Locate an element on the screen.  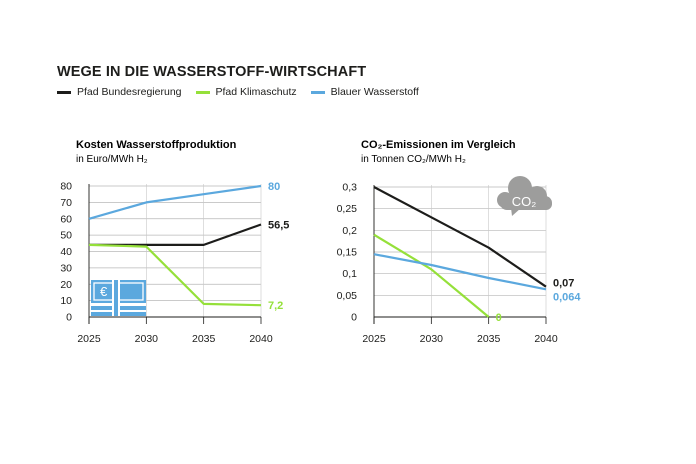
euro-banknotes-icon: € is located at coordinates (118, 298).